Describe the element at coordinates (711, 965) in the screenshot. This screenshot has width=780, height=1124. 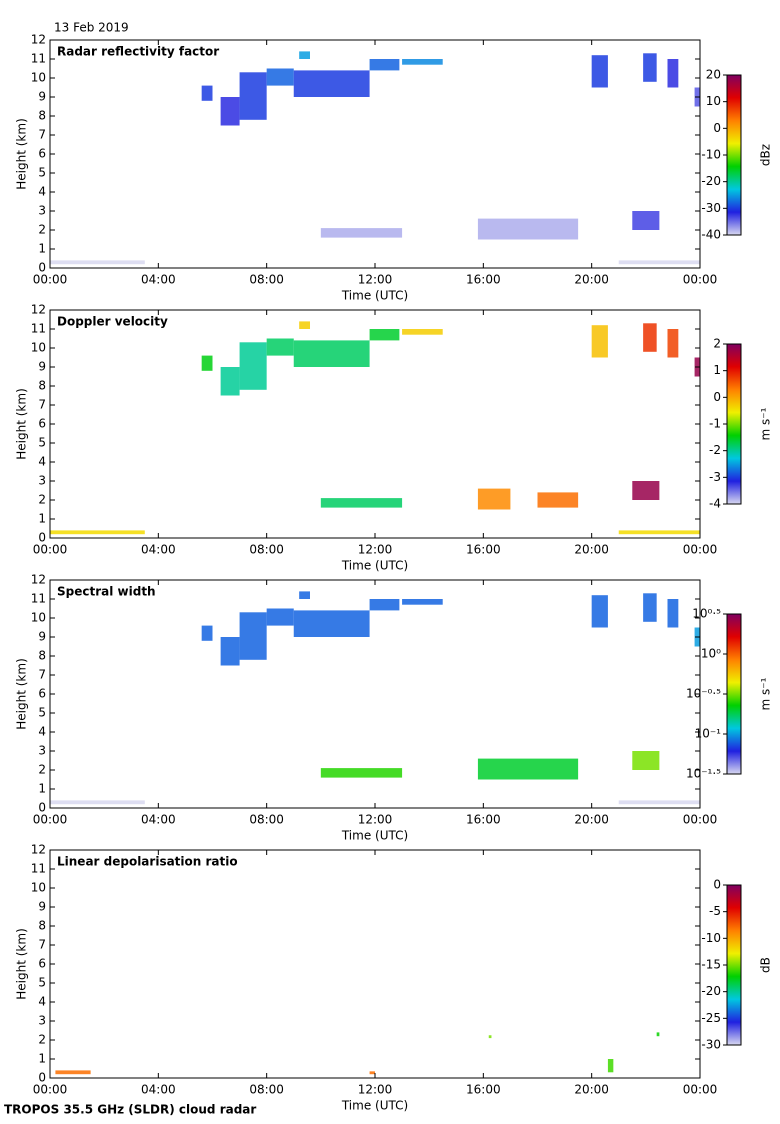
I see `colorbar-tick-label: -15` at that location.